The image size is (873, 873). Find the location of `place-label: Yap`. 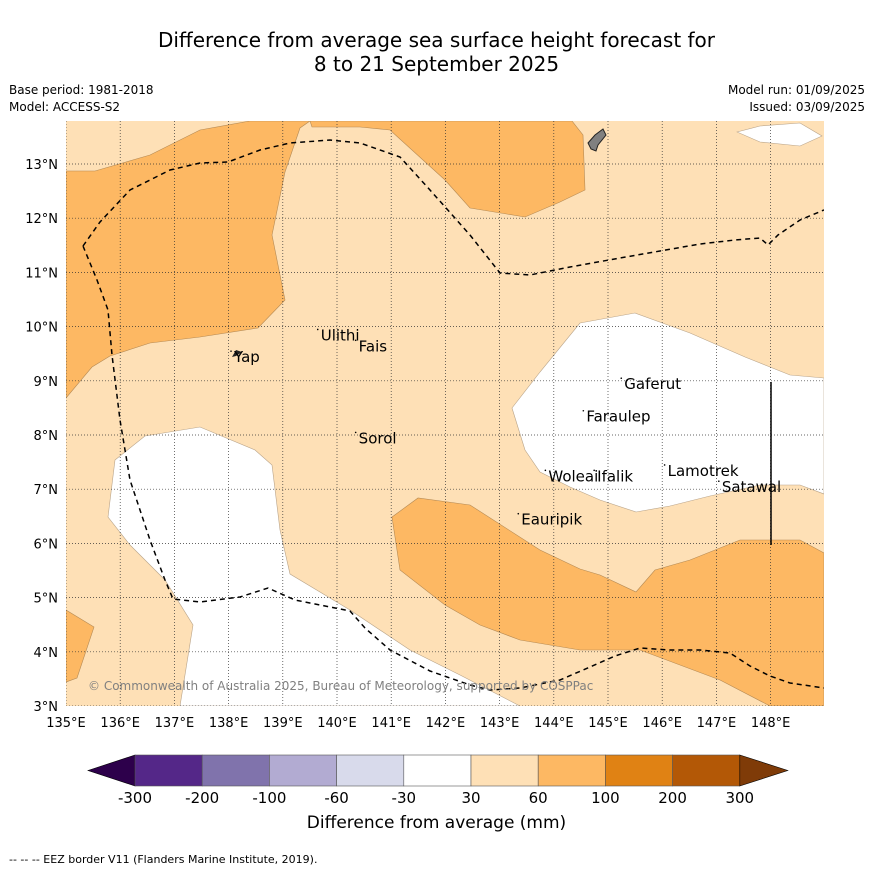

place-label: Yap is located at coordinates (246, 357).